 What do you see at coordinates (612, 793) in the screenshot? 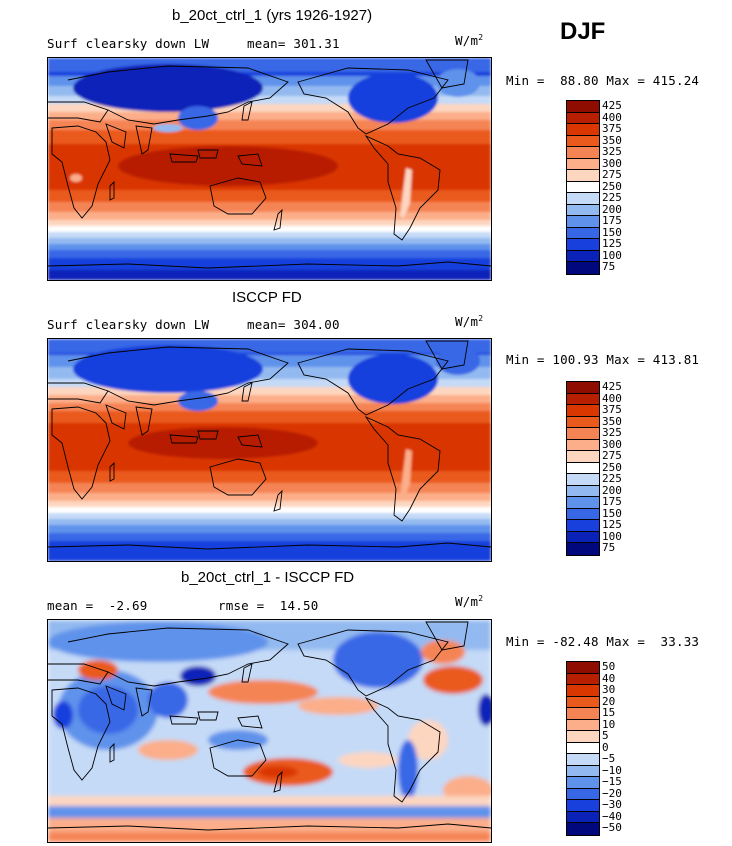
I see `colorbar-tick-label: −20` at bounding box center [612, 793].